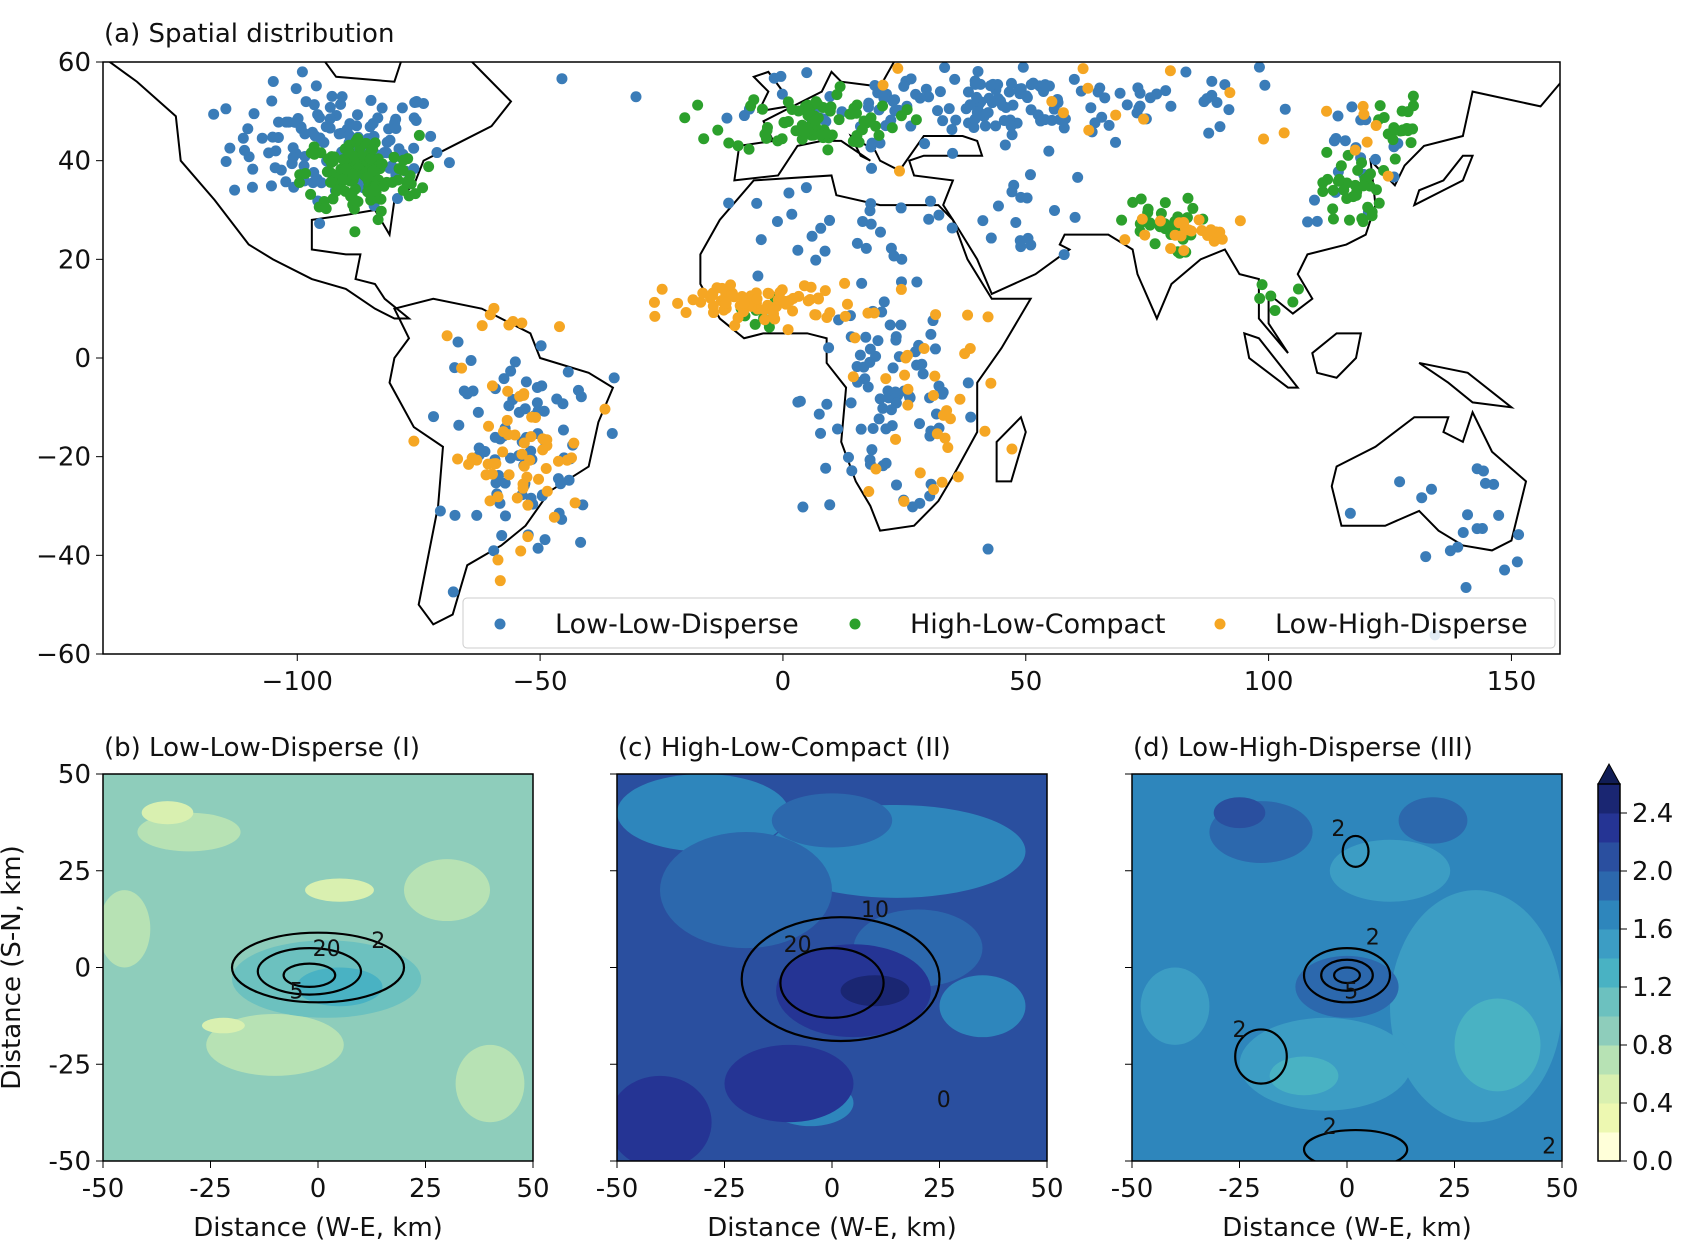  I want to click on x-tick-label: 50, so click(1561, 1189).